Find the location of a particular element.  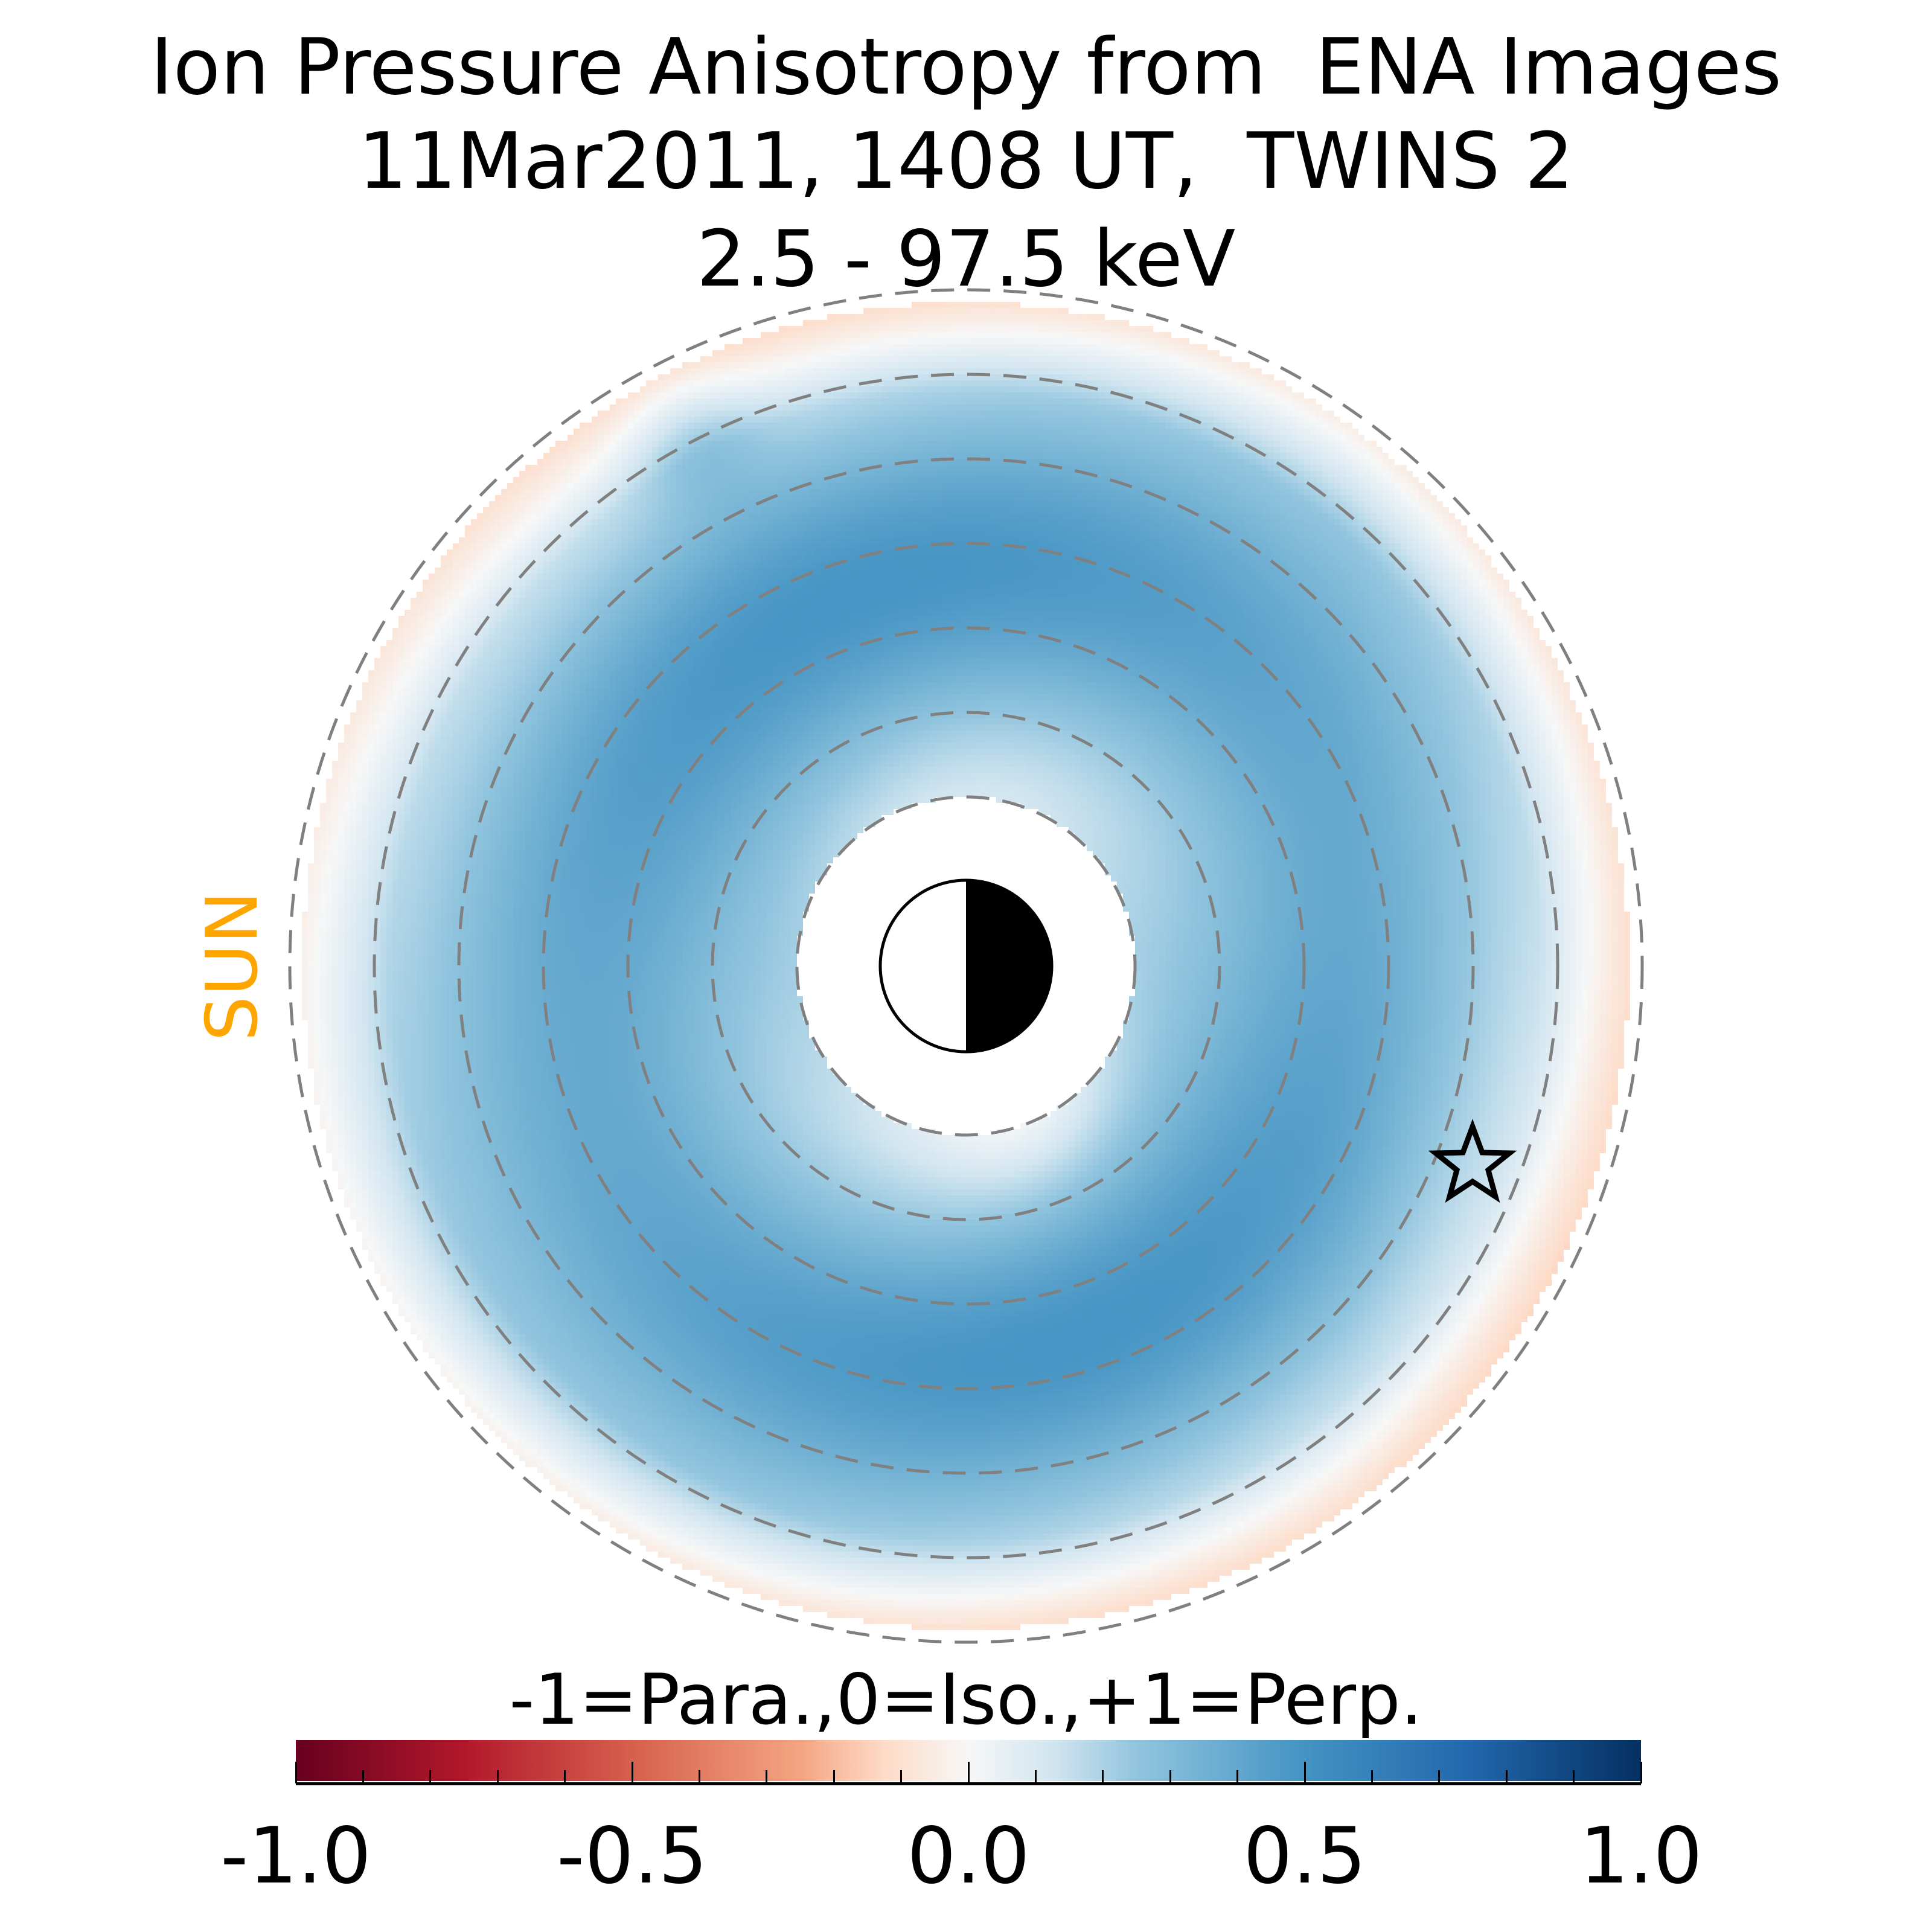

chart-title-line-2: 11Mar2011, 1408 UT, TWINS 2 is located at coordinates (966, 161).